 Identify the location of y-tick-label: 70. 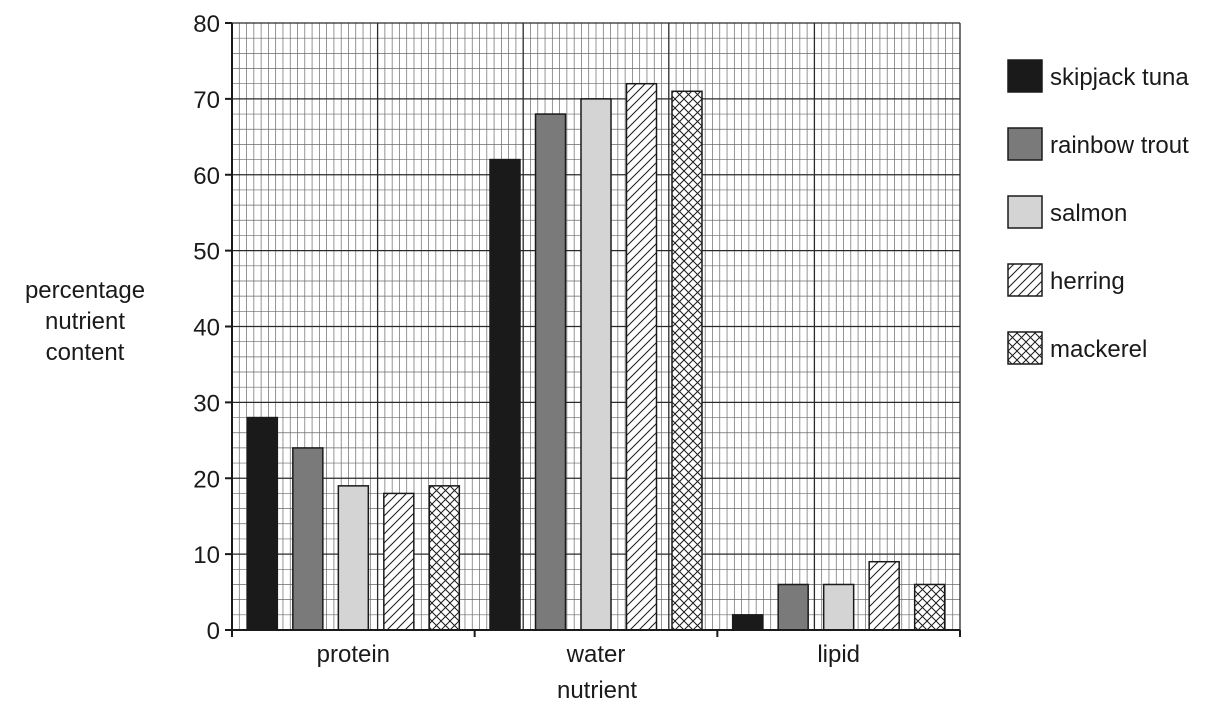
(206, 100).